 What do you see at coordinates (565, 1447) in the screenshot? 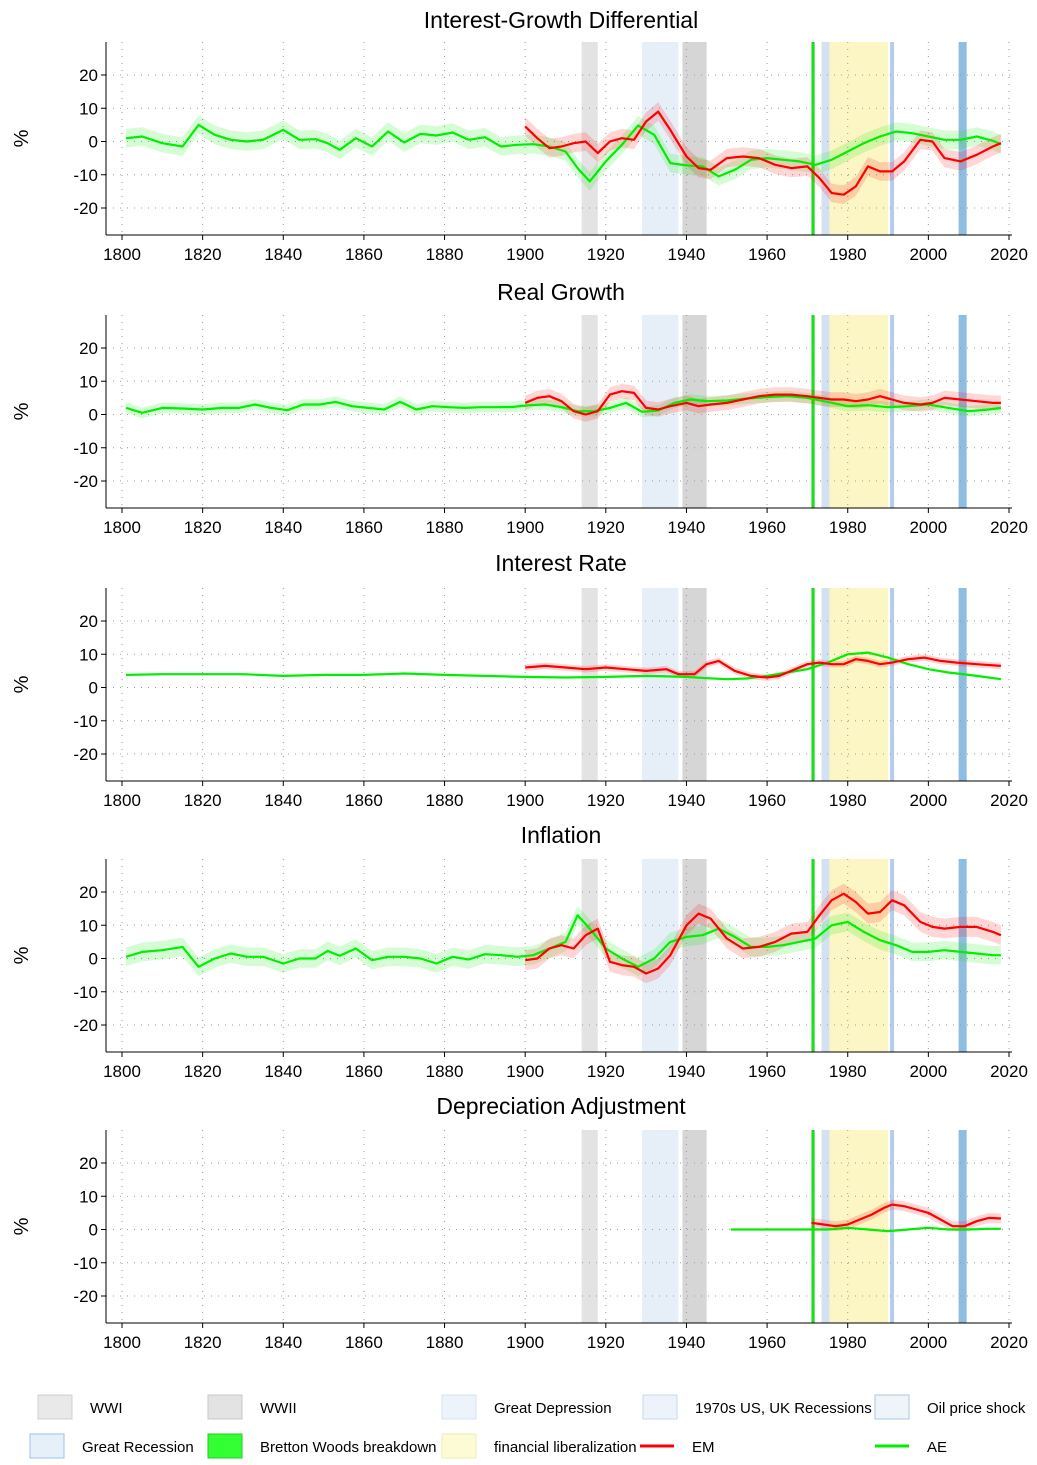
I see `legend-label: financial liberalization` at bounding box center [565, 1447].